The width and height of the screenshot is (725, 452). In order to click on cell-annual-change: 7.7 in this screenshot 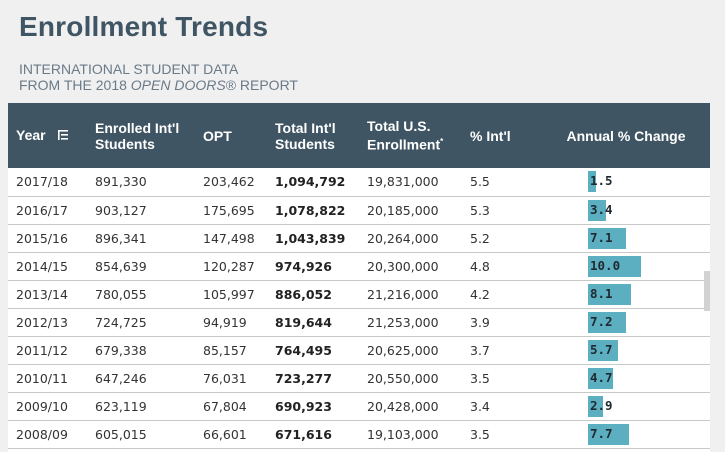, I will do `click(626, 434)`.